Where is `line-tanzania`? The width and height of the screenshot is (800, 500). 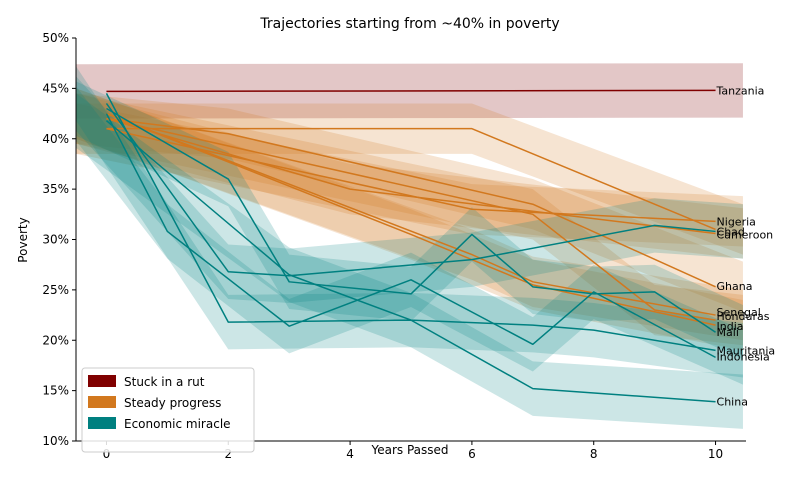 line-tanzania is located at coordinates (411, 91).